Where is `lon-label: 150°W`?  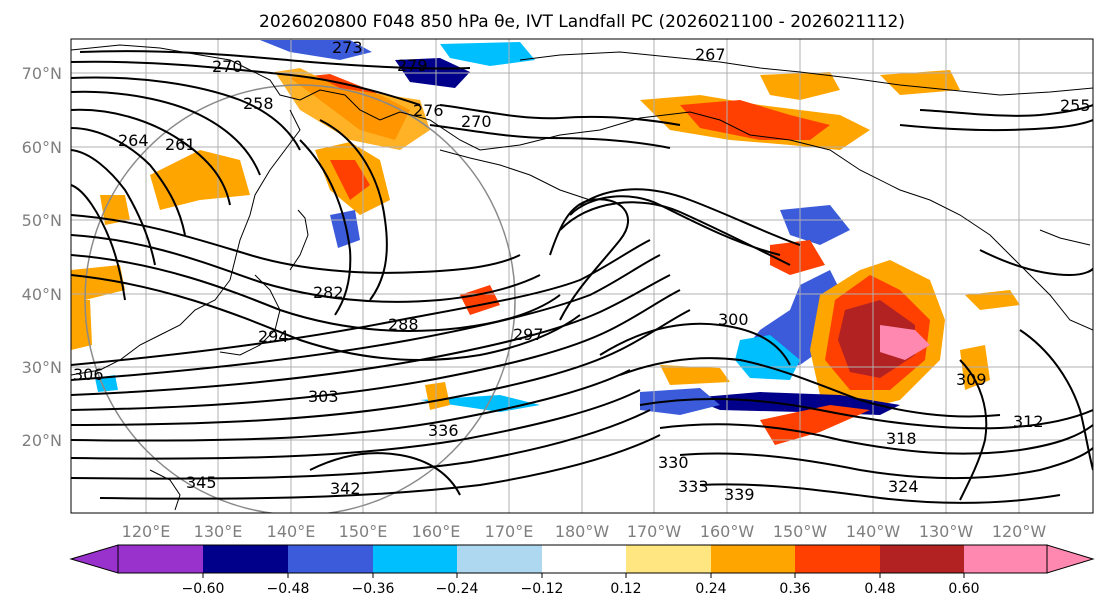 lon-label: 150°W is located at coordinates (800, 531).